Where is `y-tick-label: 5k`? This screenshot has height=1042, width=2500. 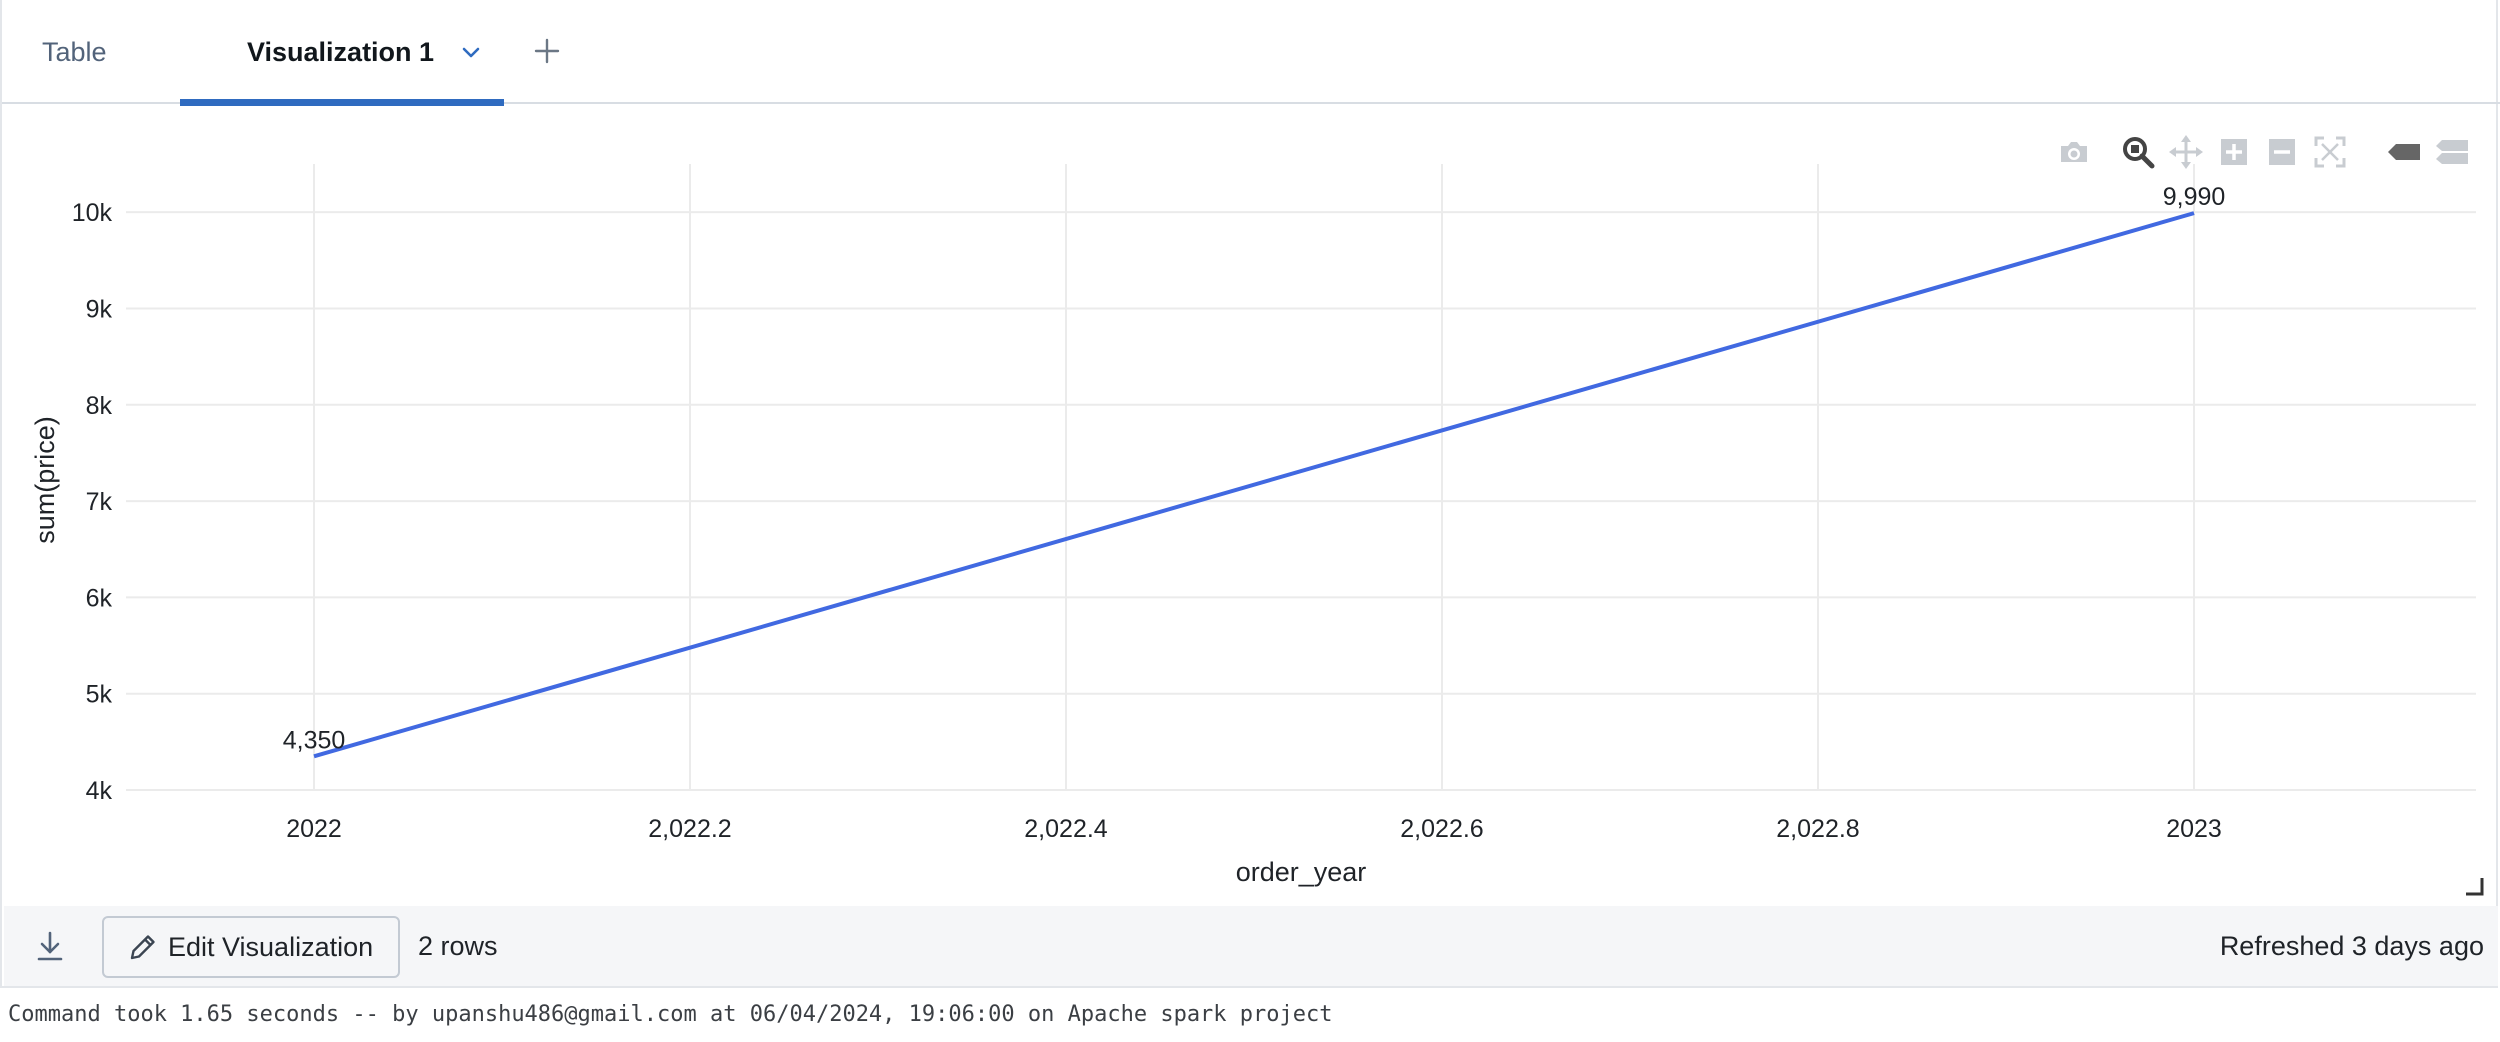
y-tick-label: 5k is located at coordinates (99, 695).